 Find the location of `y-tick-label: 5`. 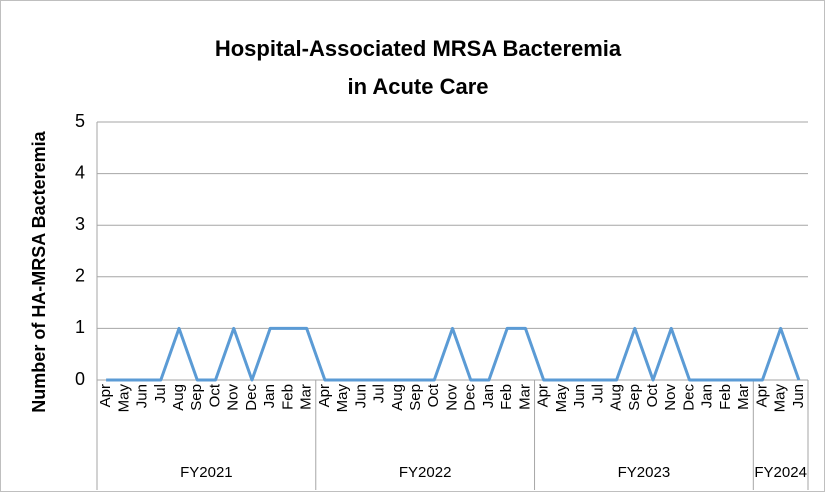

y-tick-label: 5 is located at coordinates (80, 121).